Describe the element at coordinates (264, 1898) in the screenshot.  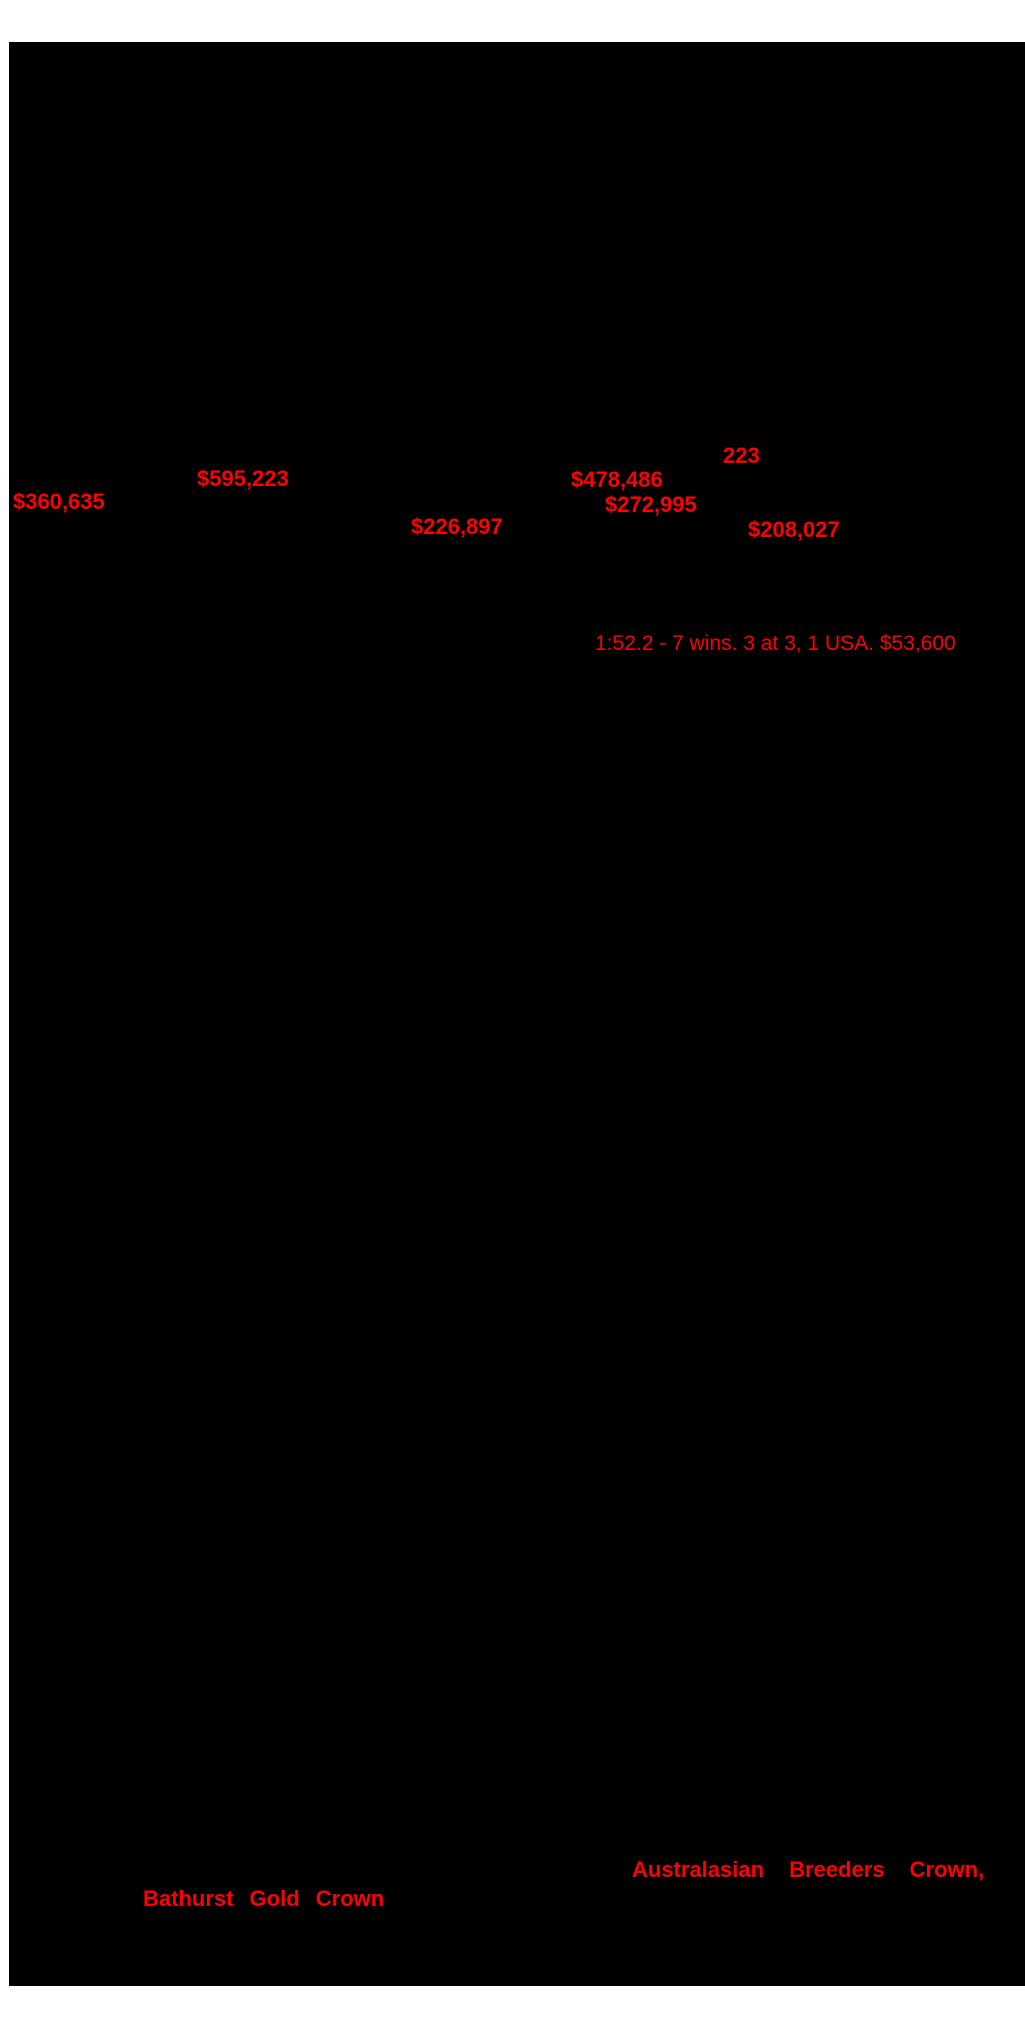
I see `race-name-bathurst-gold-crown: Bathurst Gold Crown` at that location.